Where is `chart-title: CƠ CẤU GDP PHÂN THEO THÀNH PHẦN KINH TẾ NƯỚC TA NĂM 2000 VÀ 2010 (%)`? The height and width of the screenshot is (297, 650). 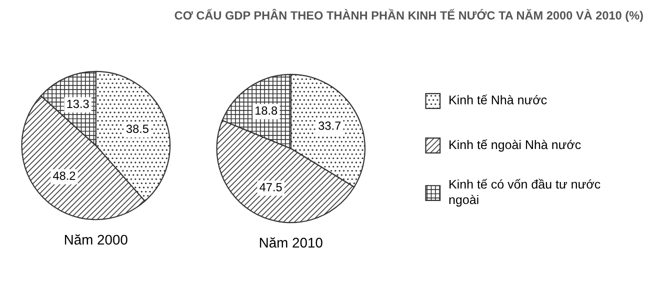 chart-title: CƠ CẤU GDP PHÂN THEO THÀNH PHẦN KINH TẾ NƯỚC TA NĂM 2000 VÀ 2010 (%) is located at coordinates (408, 15).